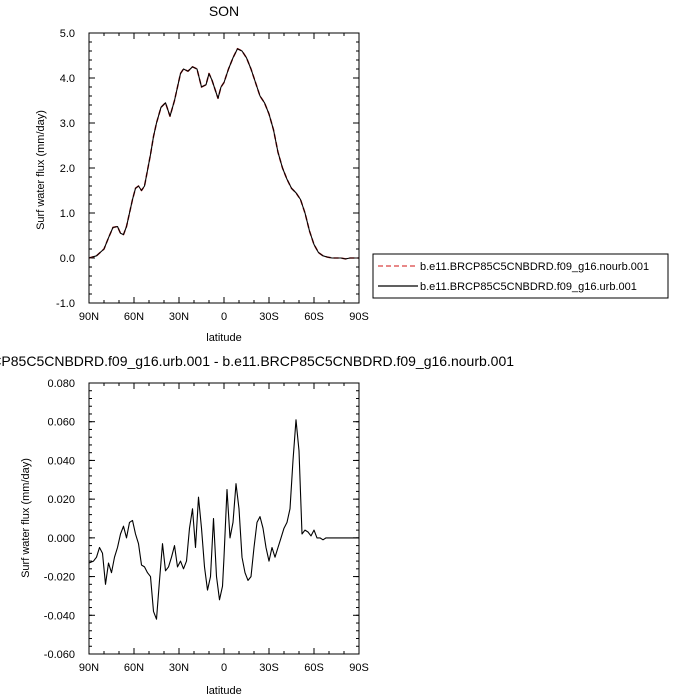 The image size is (700, 700). Describe the element at coordinates (179, 317) in the screenshot. I see `top-x-tick-label: 30N` at that location.